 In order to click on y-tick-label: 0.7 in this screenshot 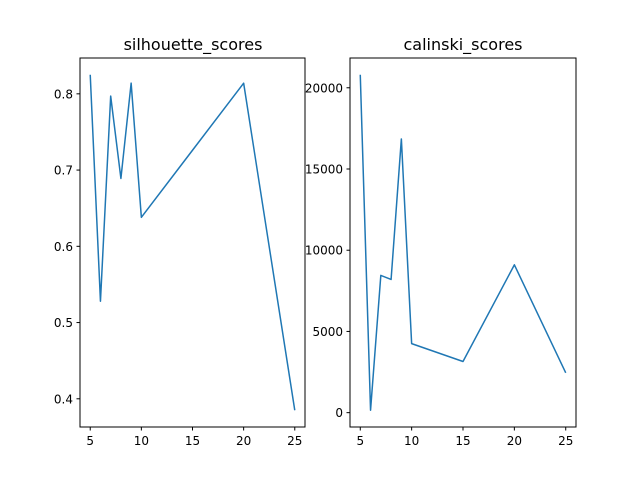, I will do `click(63, 171)`.